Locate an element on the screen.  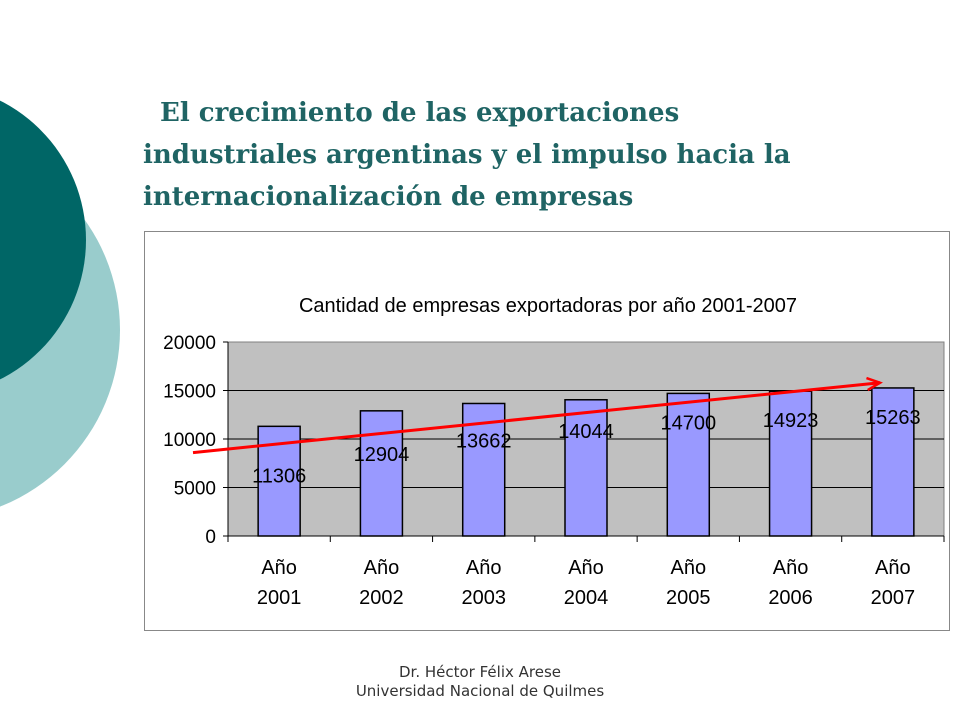
data-label: 15263 is located at coordinates (893, 418).